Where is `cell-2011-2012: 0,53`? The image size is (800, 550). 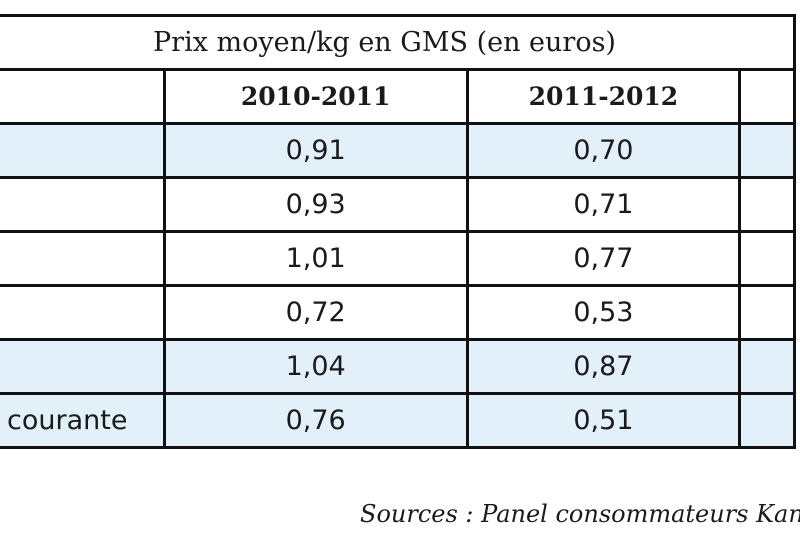
cell-2011-2012: 0,53 is located at coordinates (603, 312).